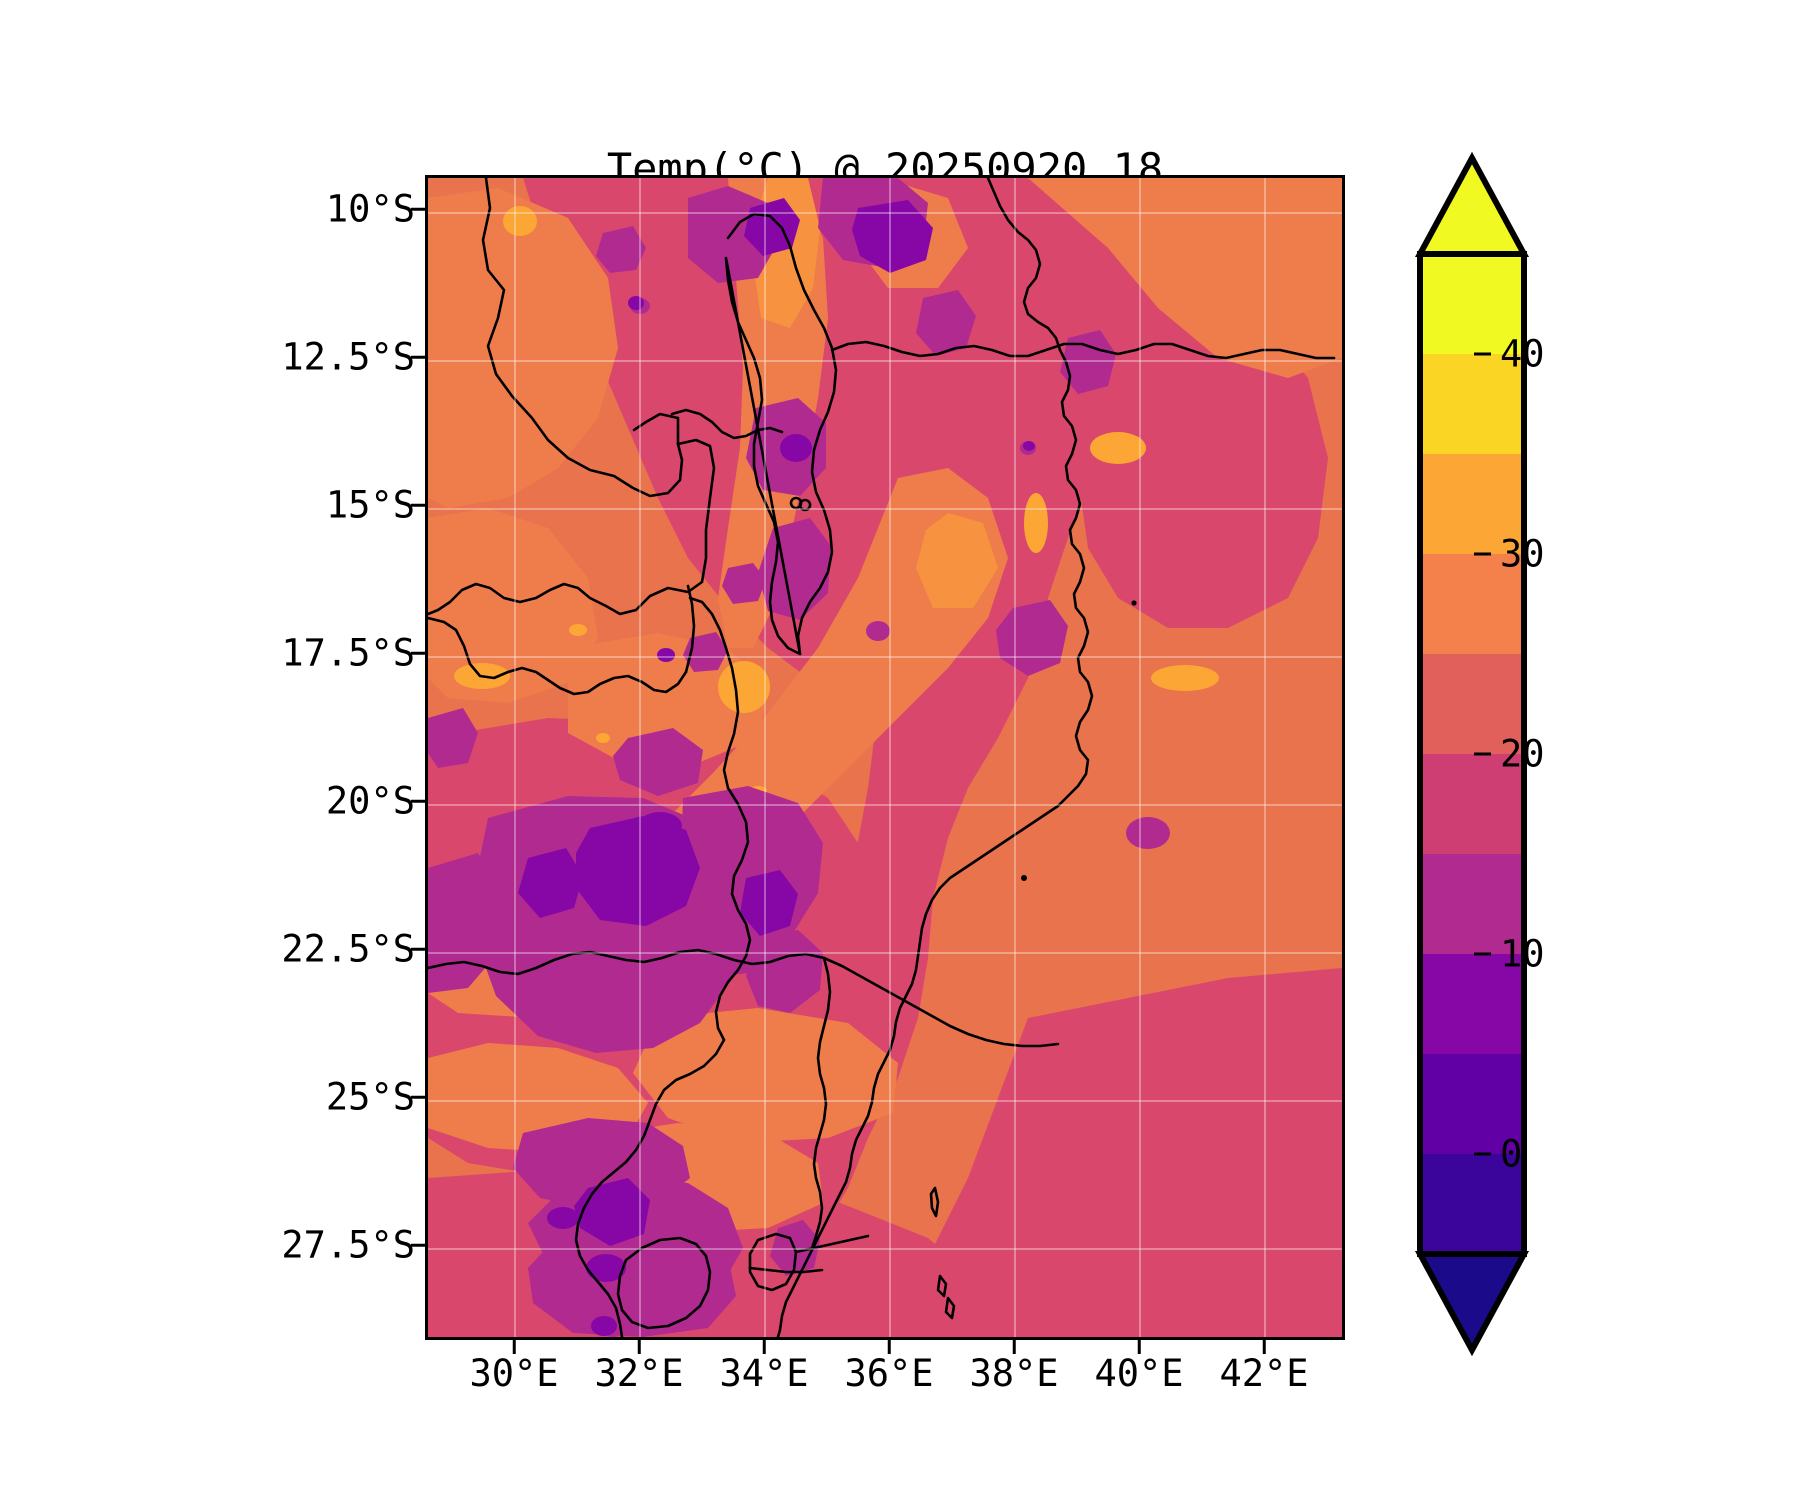 The height and width of the screenshot is (1500, 1800). Describe the element at coordinates (418, 1245) in the screenshot. I see `ytick-mark-27p5` at that location.